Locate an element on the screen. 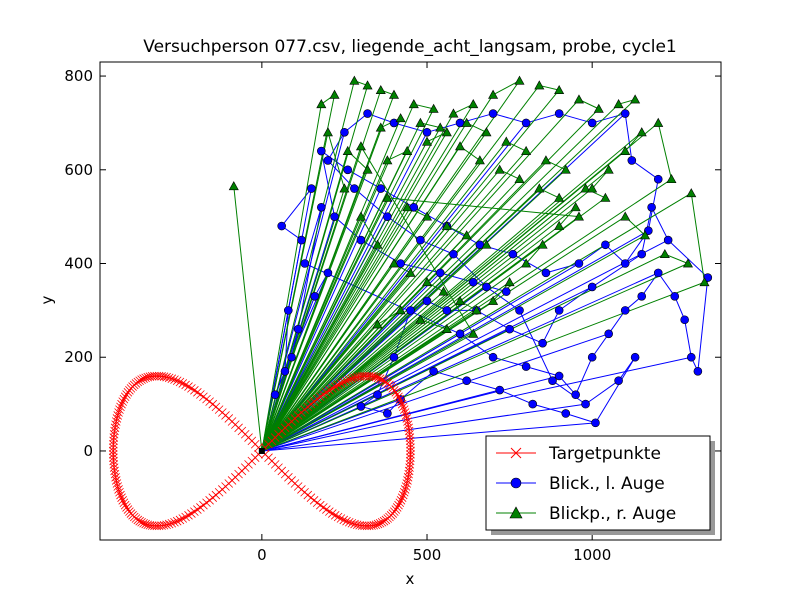 Image resolution: width=800 pixels, height=600 pixels. legend-label: Blickp., r. Auge is located at coordinates (612, 514).